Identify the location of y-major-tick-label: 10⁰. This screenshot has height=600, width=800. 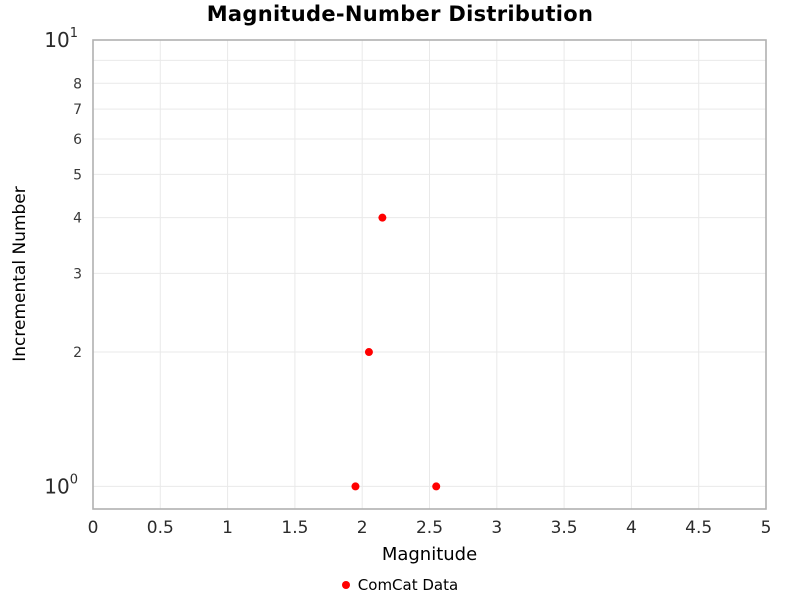
(61, 485).